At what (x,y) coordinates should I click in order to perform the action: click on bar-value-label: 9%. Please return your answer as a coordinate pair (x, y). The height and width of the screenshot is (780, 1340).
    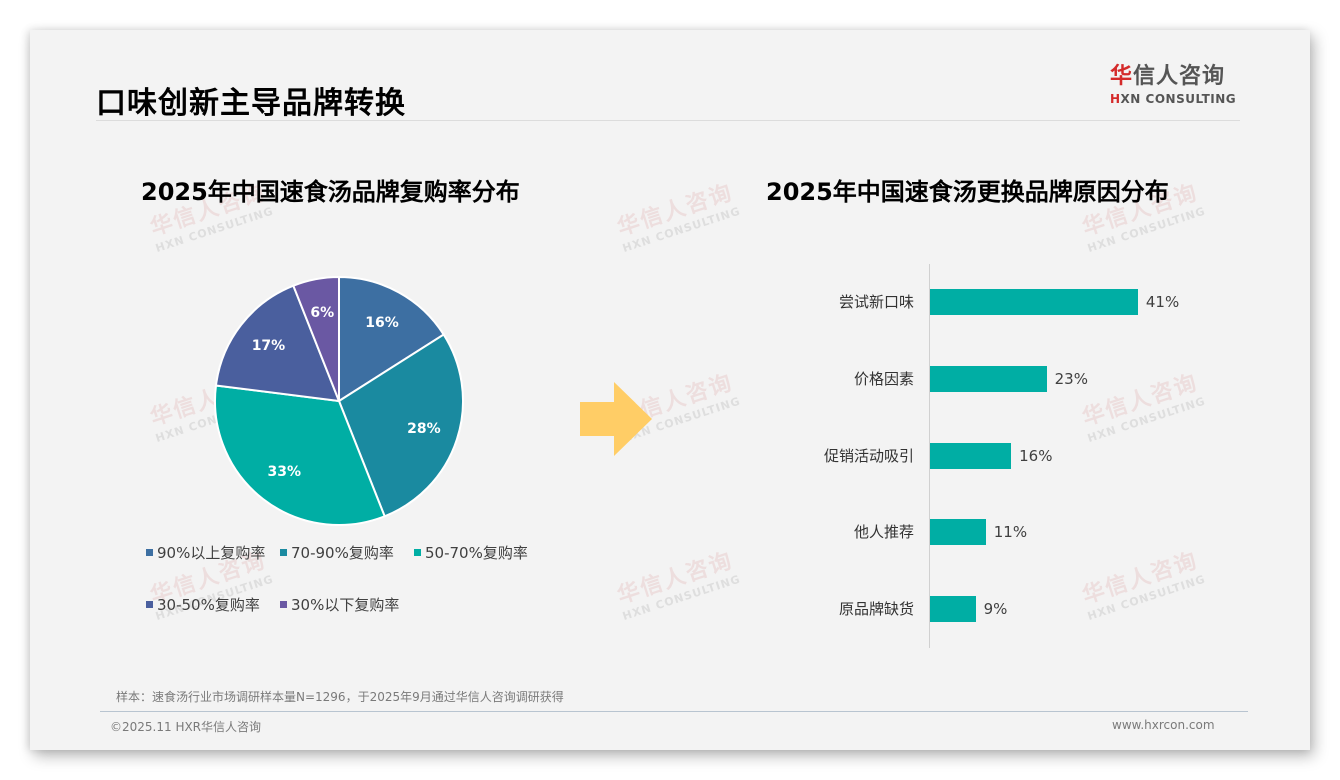
    Looking at the image, I should click on (995, 609).